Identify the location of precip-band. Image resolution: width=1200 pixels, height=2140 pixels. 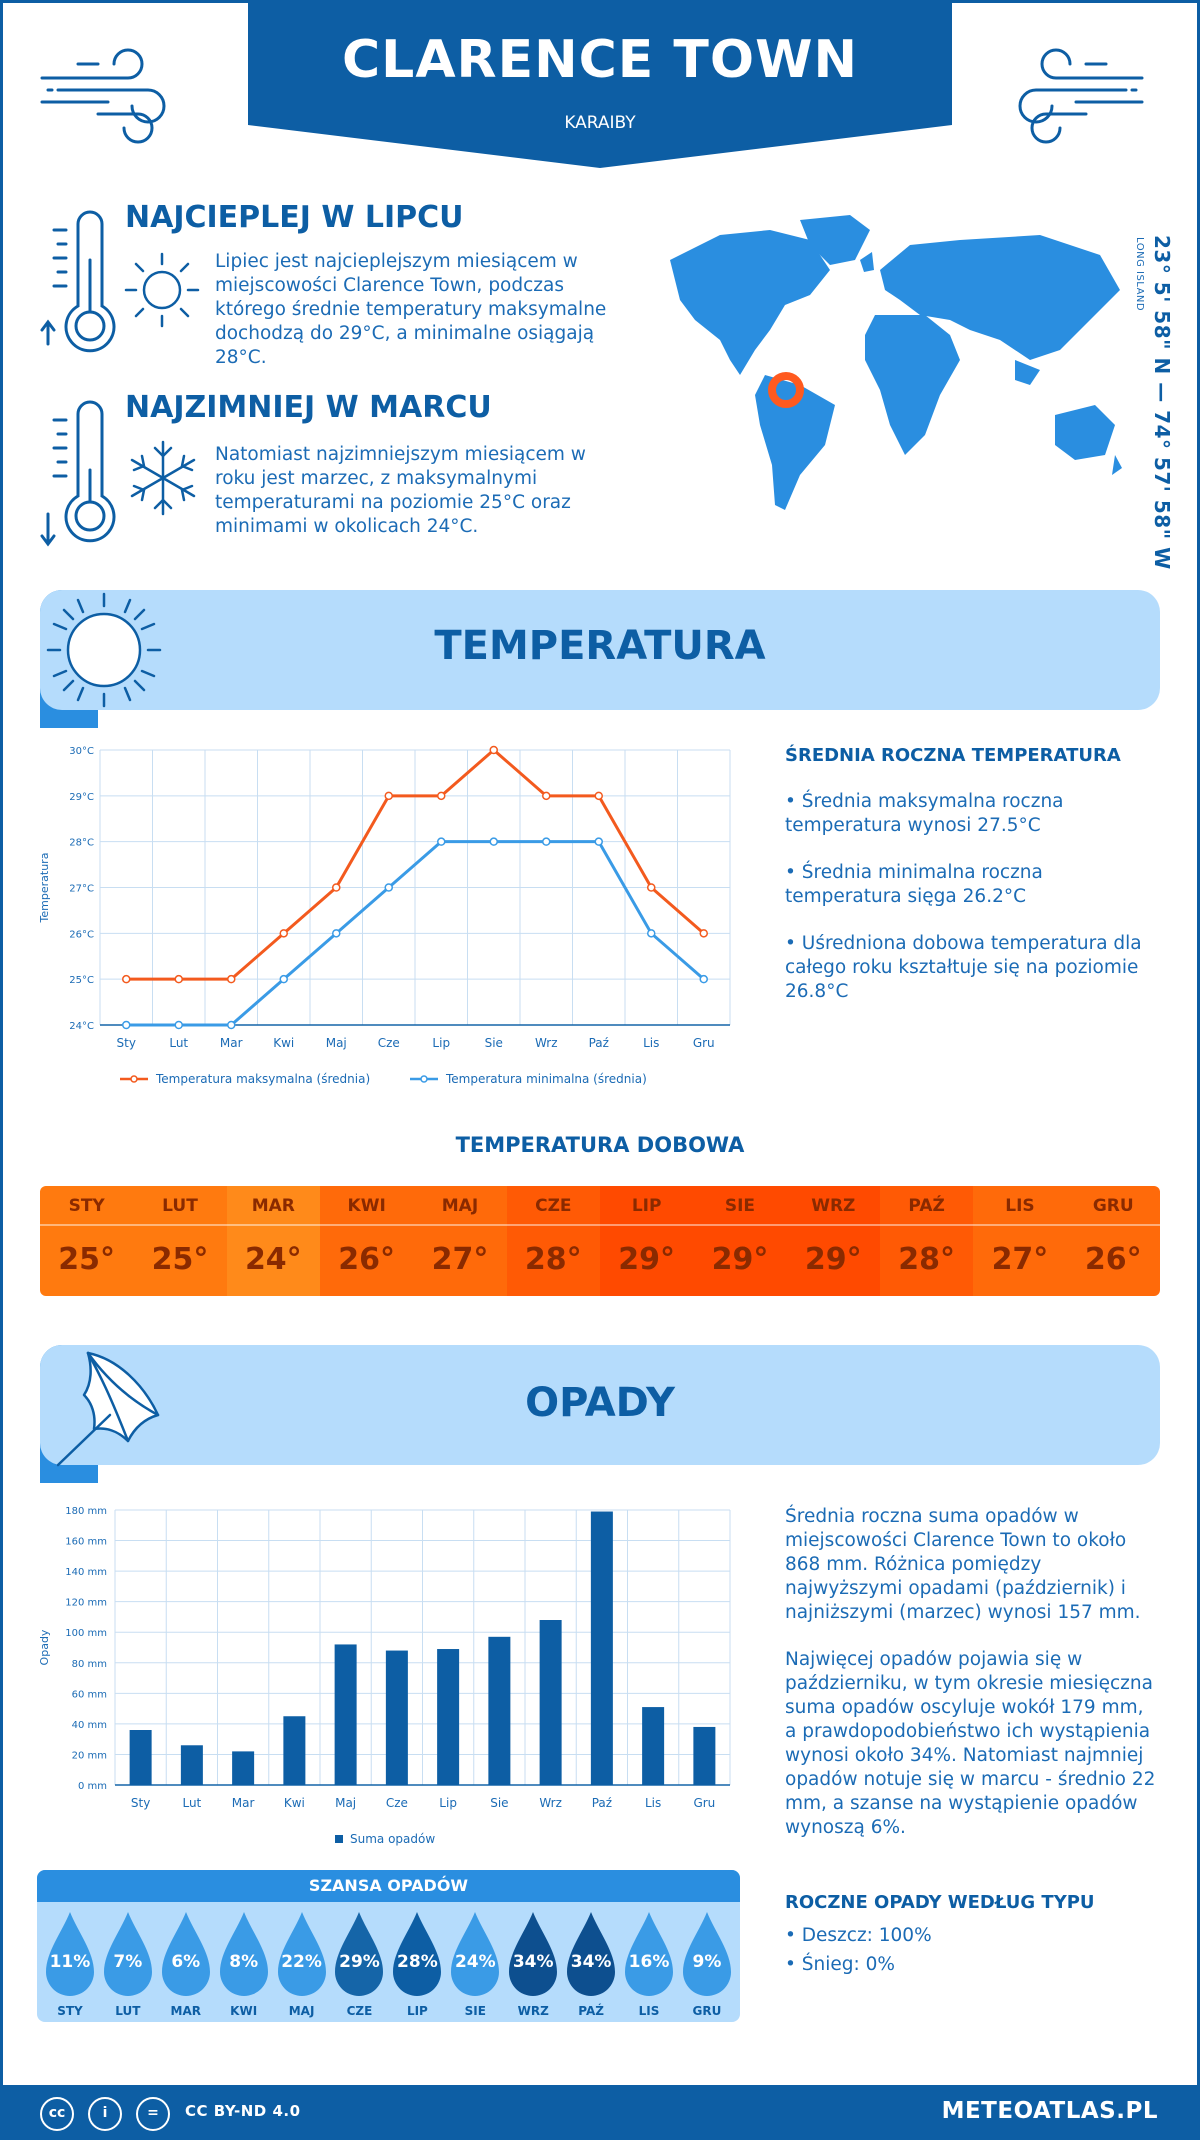
(600, 1405).